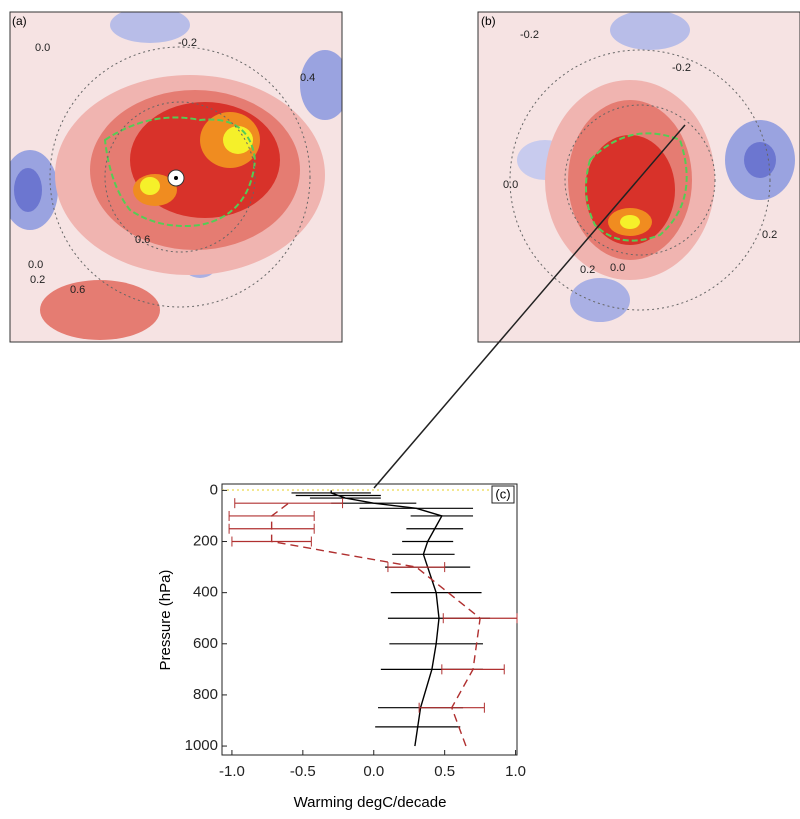 The width and height of the screenshot is (800, 819). What do you see at coordinates (370, 802) in the screenshot?
I see `x-axis-label: Warming degC/decade` at bounding box center [370, 802].